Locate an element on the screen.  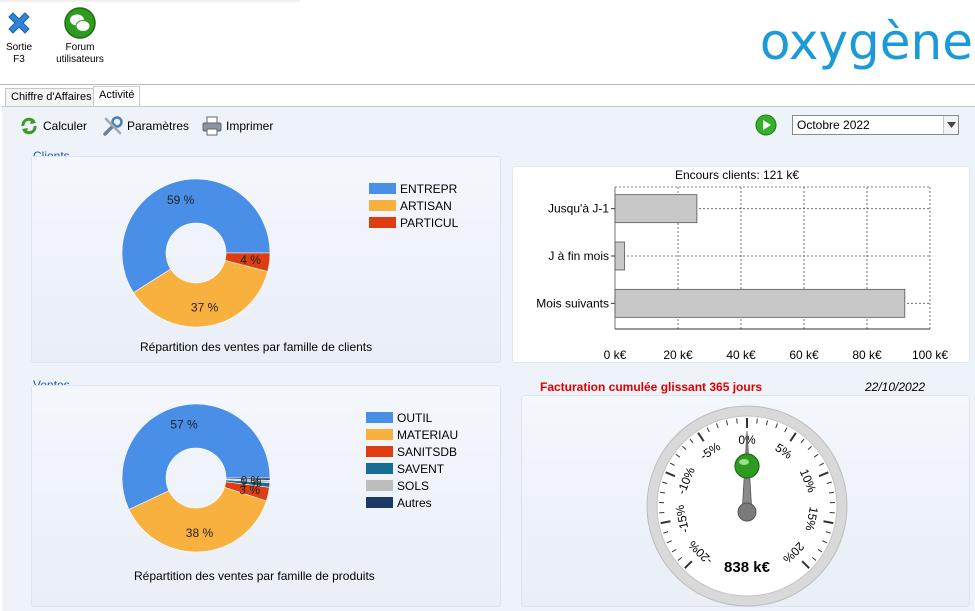
ventes-slice-autres is located at coordinates (248, 479).